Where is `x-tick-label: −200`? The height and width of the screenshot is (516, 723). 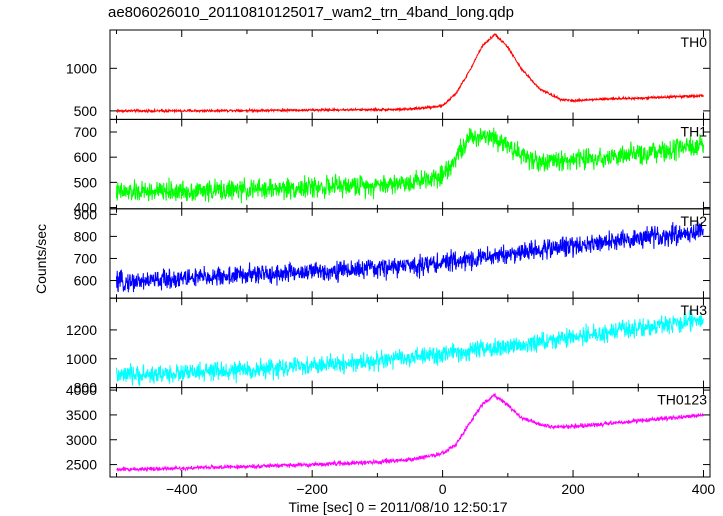
x-tick-label: −200 is located at coordinates (312, 489).